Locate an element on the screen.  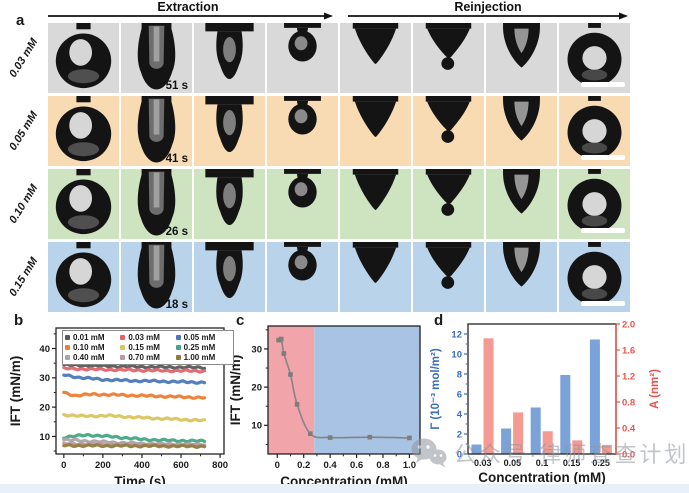
droplet-image: 51 s is located at coordinates (156, 58).